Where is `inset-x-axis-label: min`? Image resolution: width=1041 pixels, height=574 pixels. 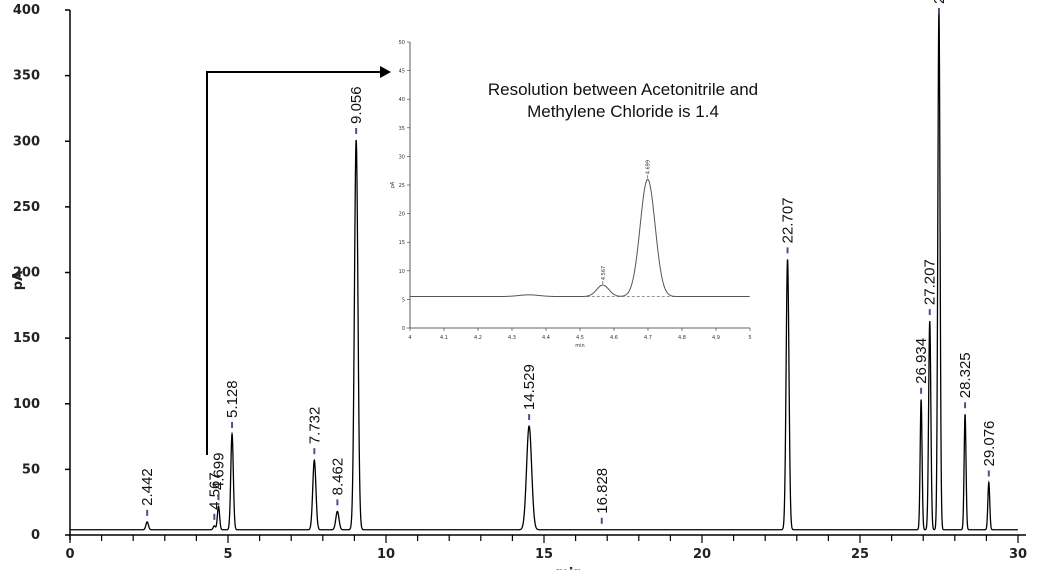
inset-x-axis-label: min is located at coordinates (579, 346).